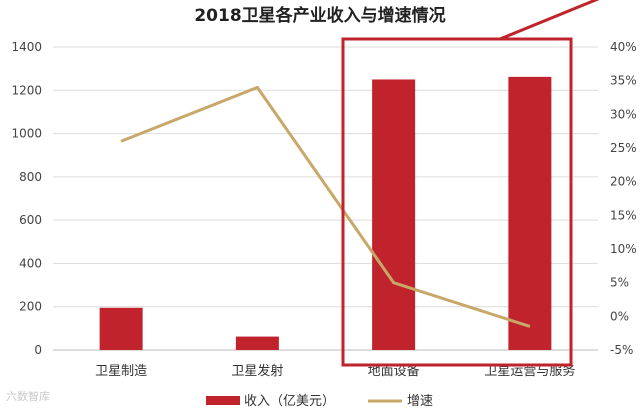  Describe the element at coordinates (549, 20) in the screenshot. I see `highlight-arrow` at that location.